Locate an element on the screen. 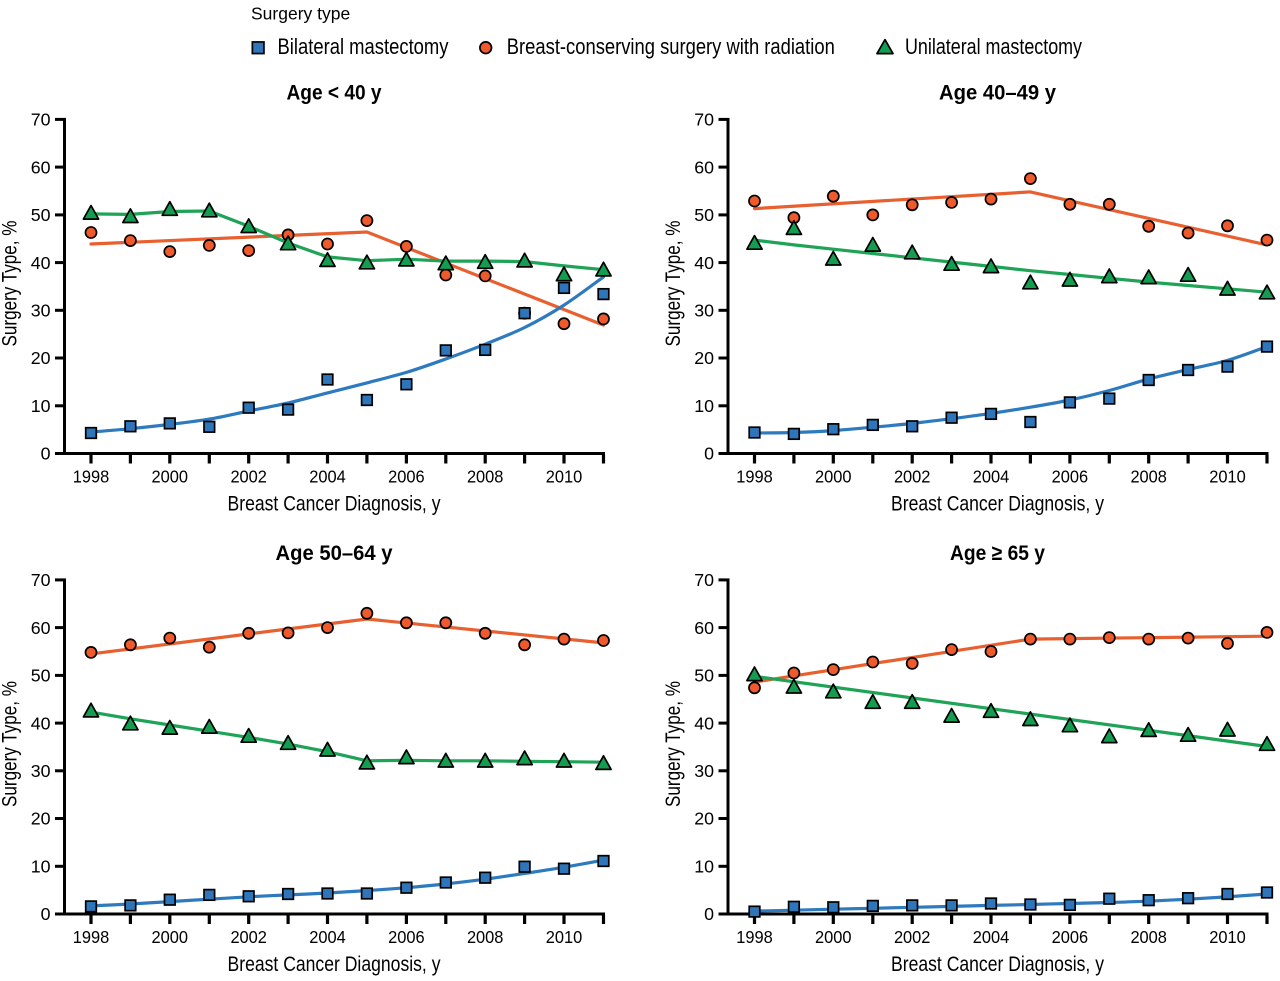  svg-text: Bilateral mastectomy is located at coordinates (364, 46).